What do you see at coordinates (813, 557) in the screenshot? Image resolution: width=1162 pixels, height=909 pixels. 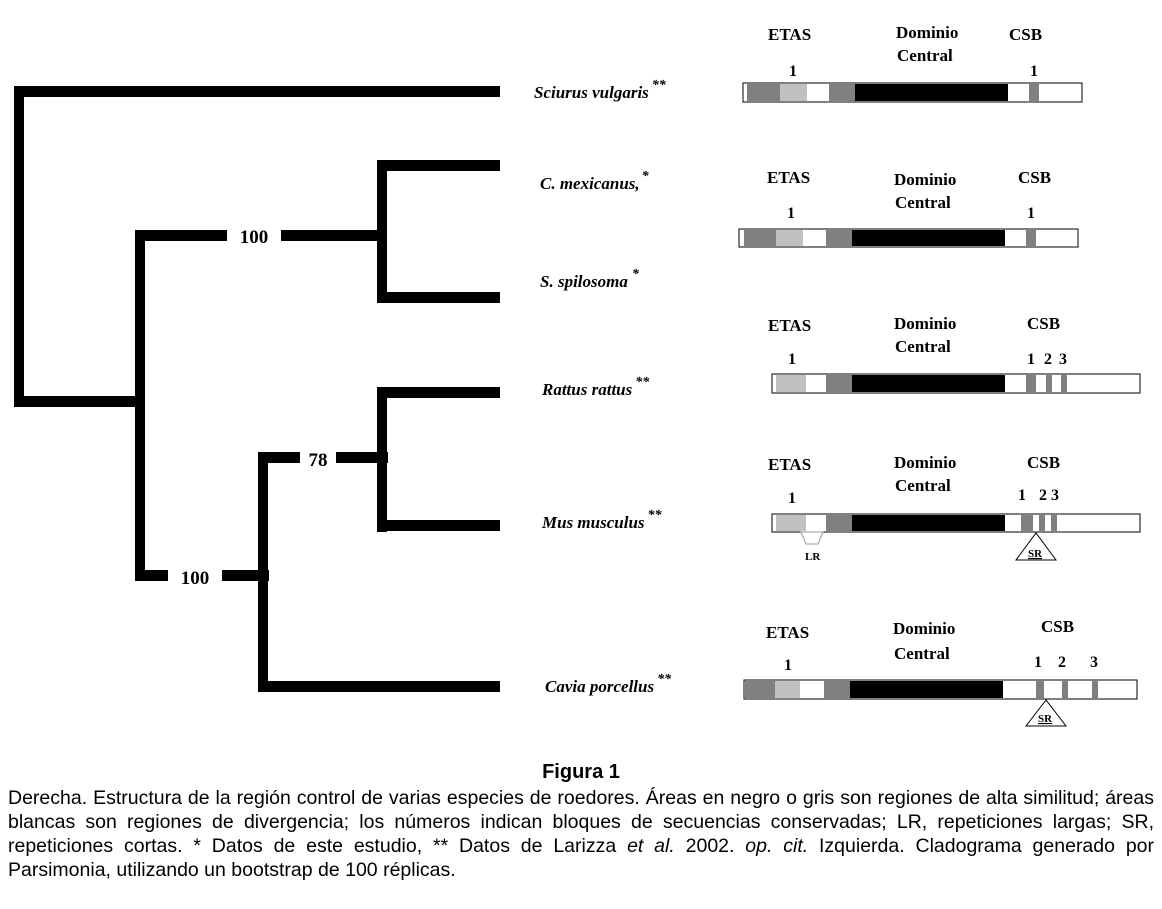 I see `lr-label: LR` at bounding box center [813, 557].